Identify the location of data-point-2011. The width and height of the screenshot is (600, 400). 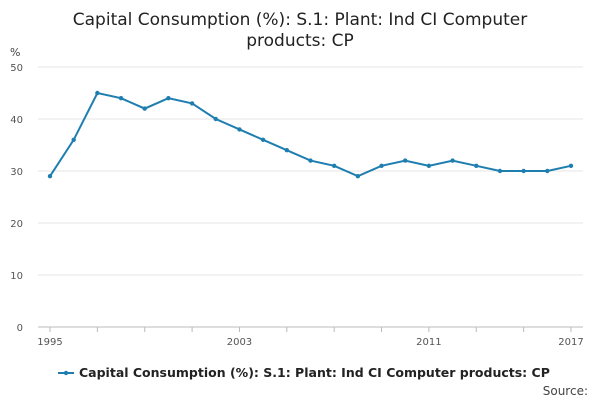
(429, 165).